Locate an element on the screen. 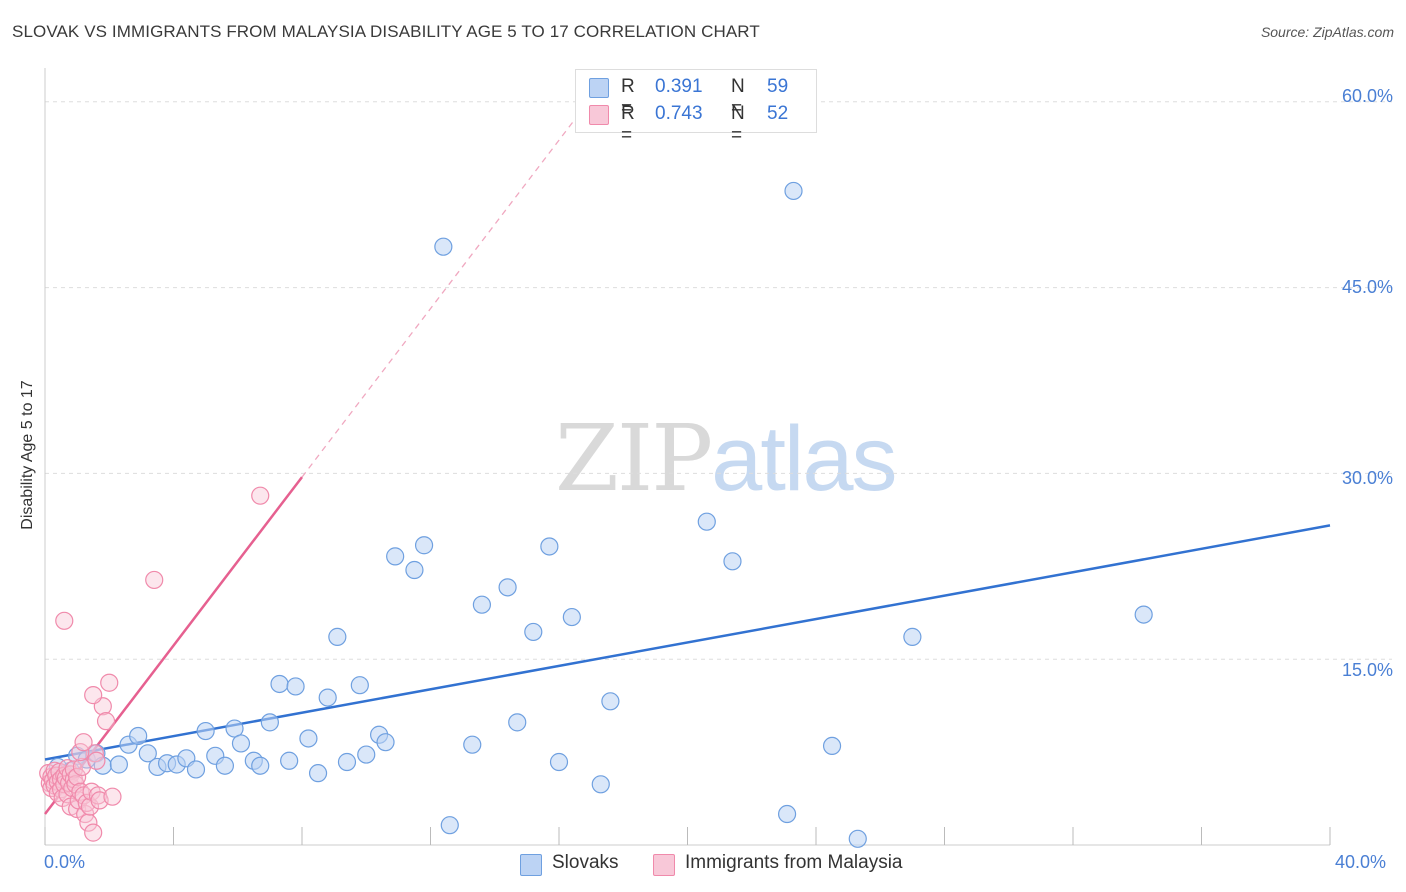 This screenshot has width=1406, height=892. y-tick-60: 60.0% is located at coordinates (1367, 96).